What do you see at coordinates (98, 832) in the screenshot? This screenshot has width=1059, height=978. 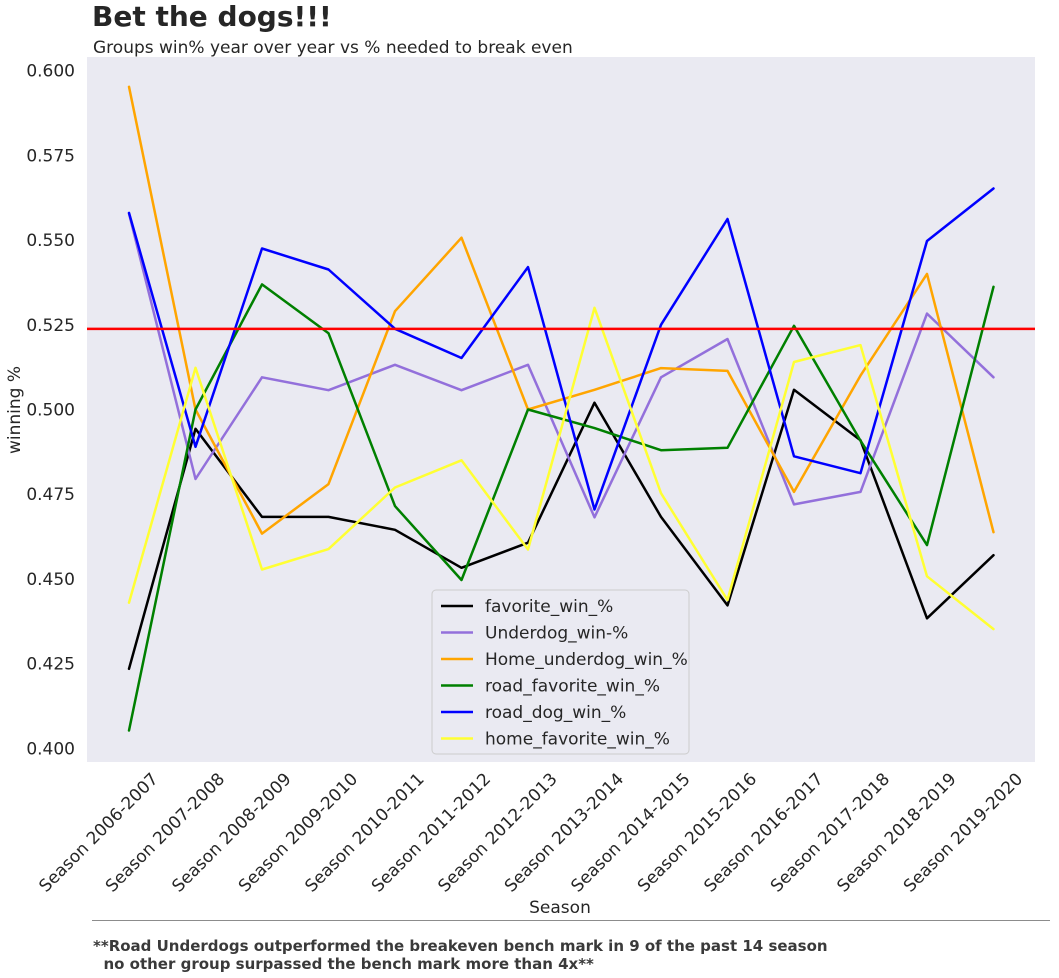 I see `x-tick-label: Season 2006-2007` at bounding box center [98, 832].